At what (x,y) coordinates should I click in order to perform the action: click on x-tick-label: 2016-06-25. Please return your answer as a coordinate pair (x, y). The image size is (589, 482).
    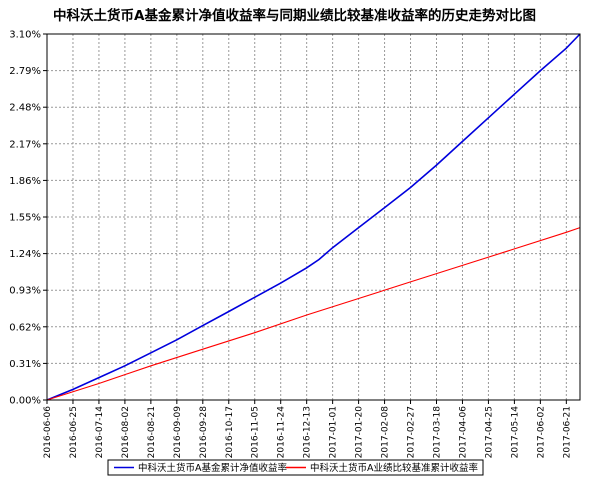
    Looking at the image, I should click on (74, 432).